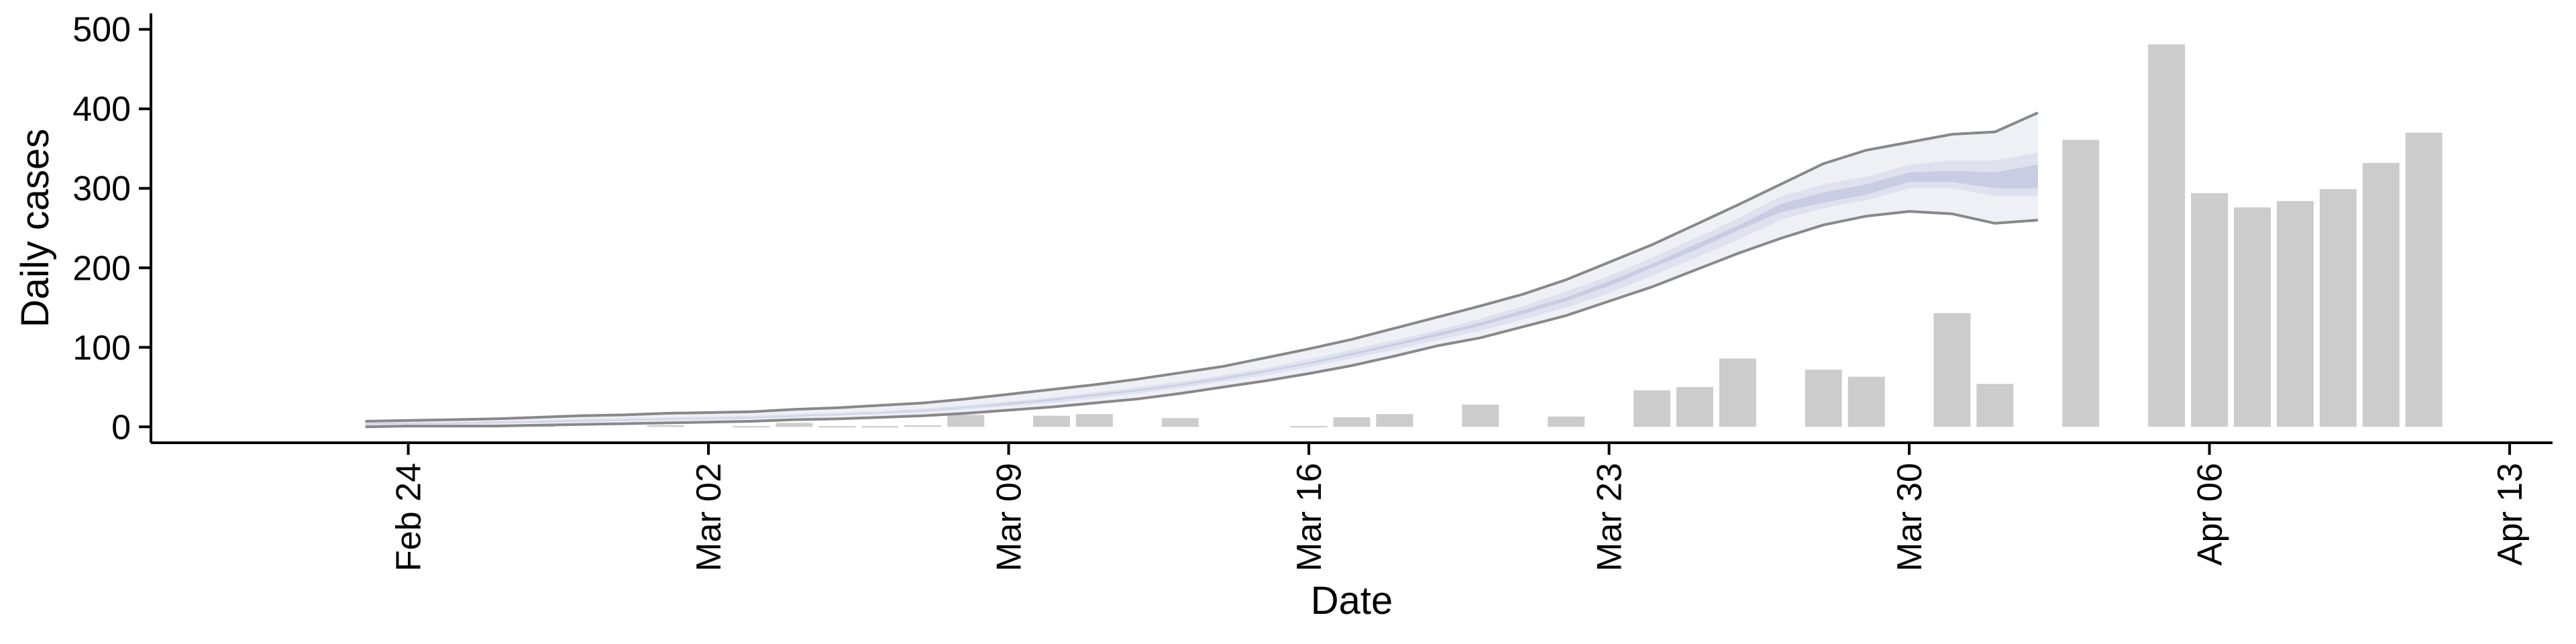 The height and width of the screenshot is (644, 2576). I want to click on x-tick-label: Feb 24, so click(409, 517).